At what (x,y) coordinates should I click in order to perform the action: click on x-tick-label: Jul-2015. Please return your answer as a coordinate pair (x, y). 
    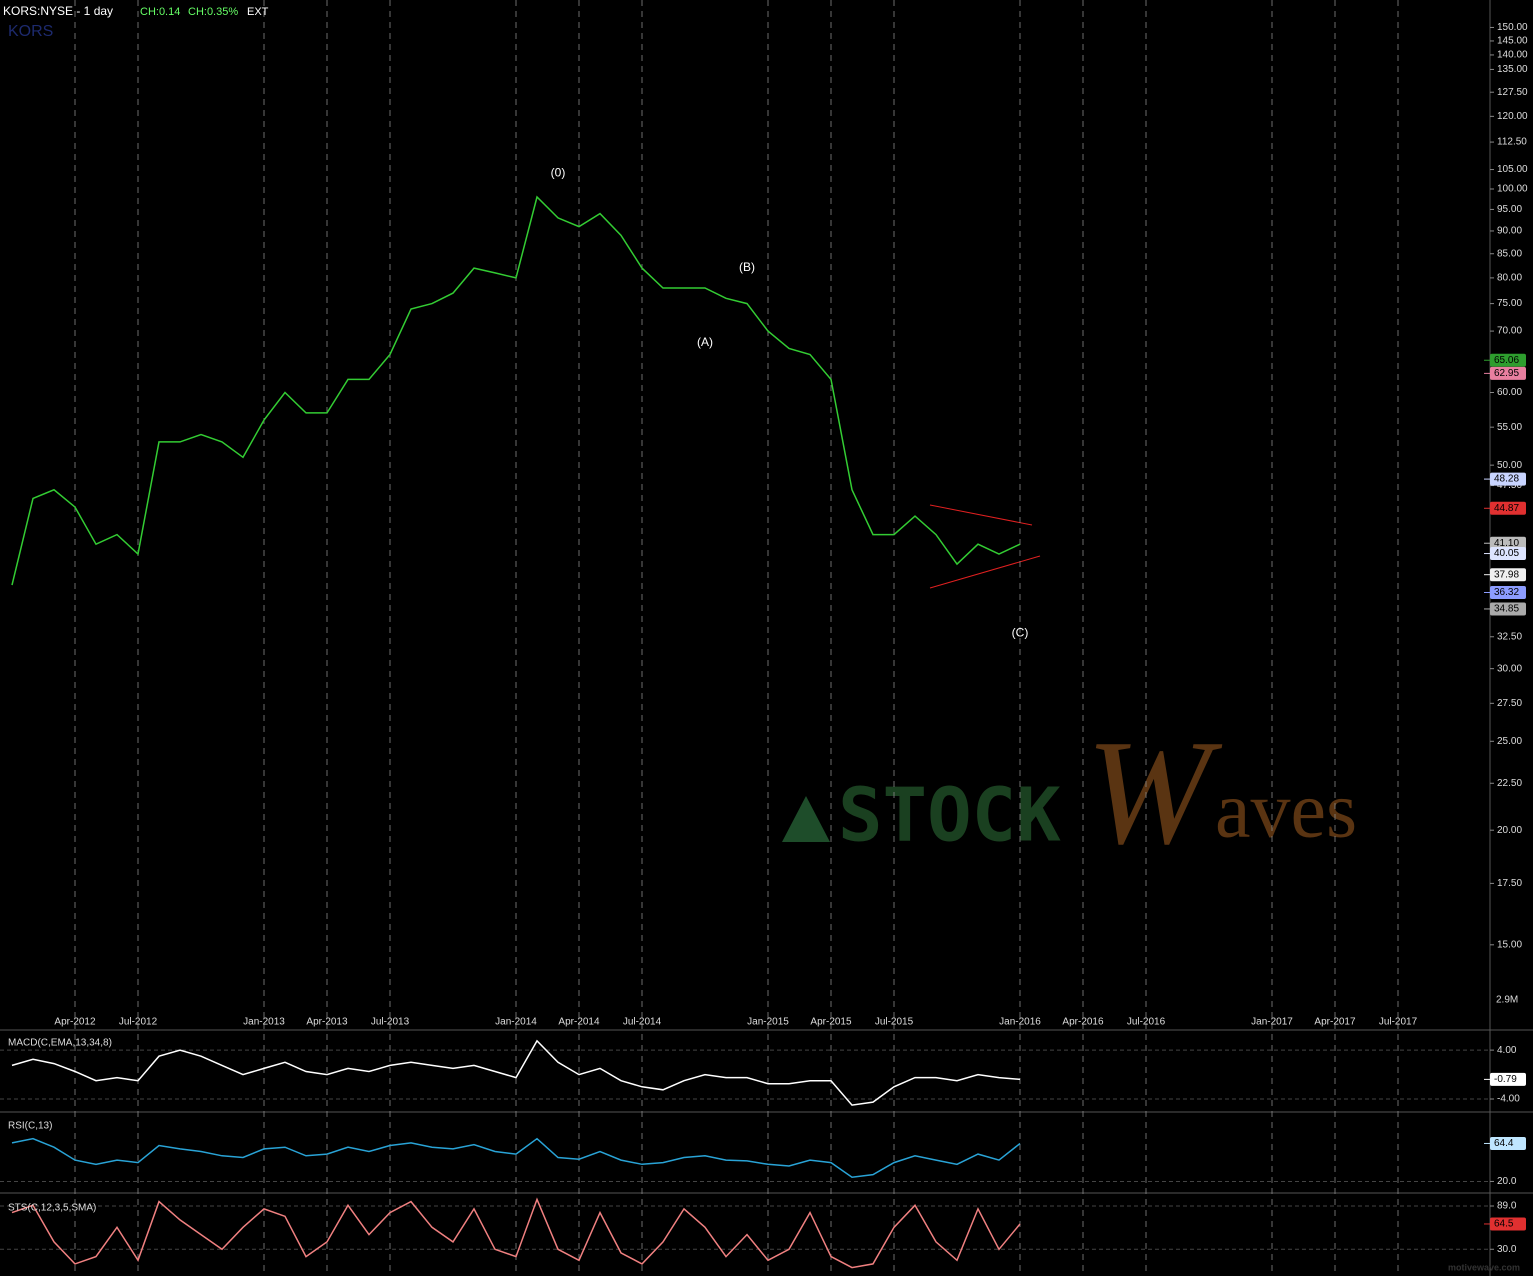
    Looking at the image, I should click on (894, 1022).